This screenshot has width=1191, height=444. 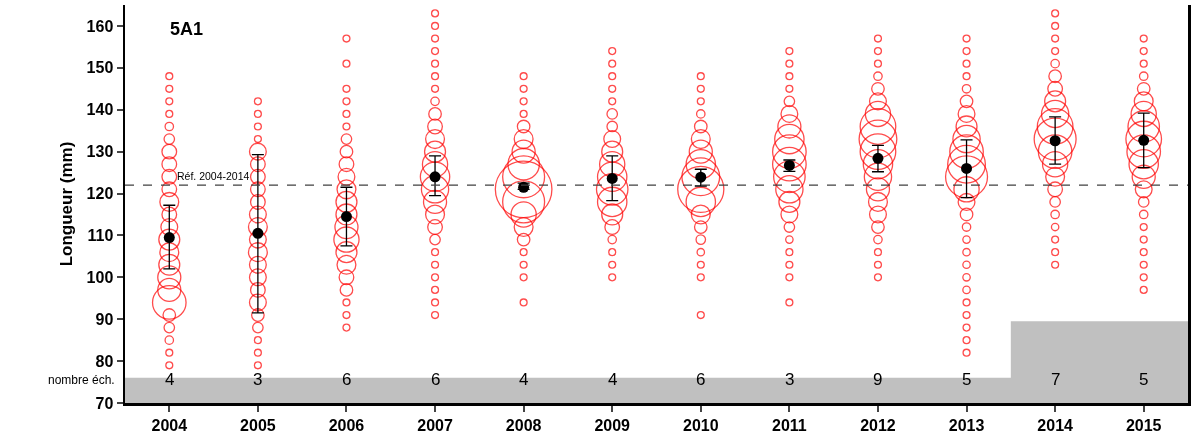 What do you see at coordinates (258, 425) in the screenshot?
I see `x-tick-label: 2005` at bounding box center [258, 425].